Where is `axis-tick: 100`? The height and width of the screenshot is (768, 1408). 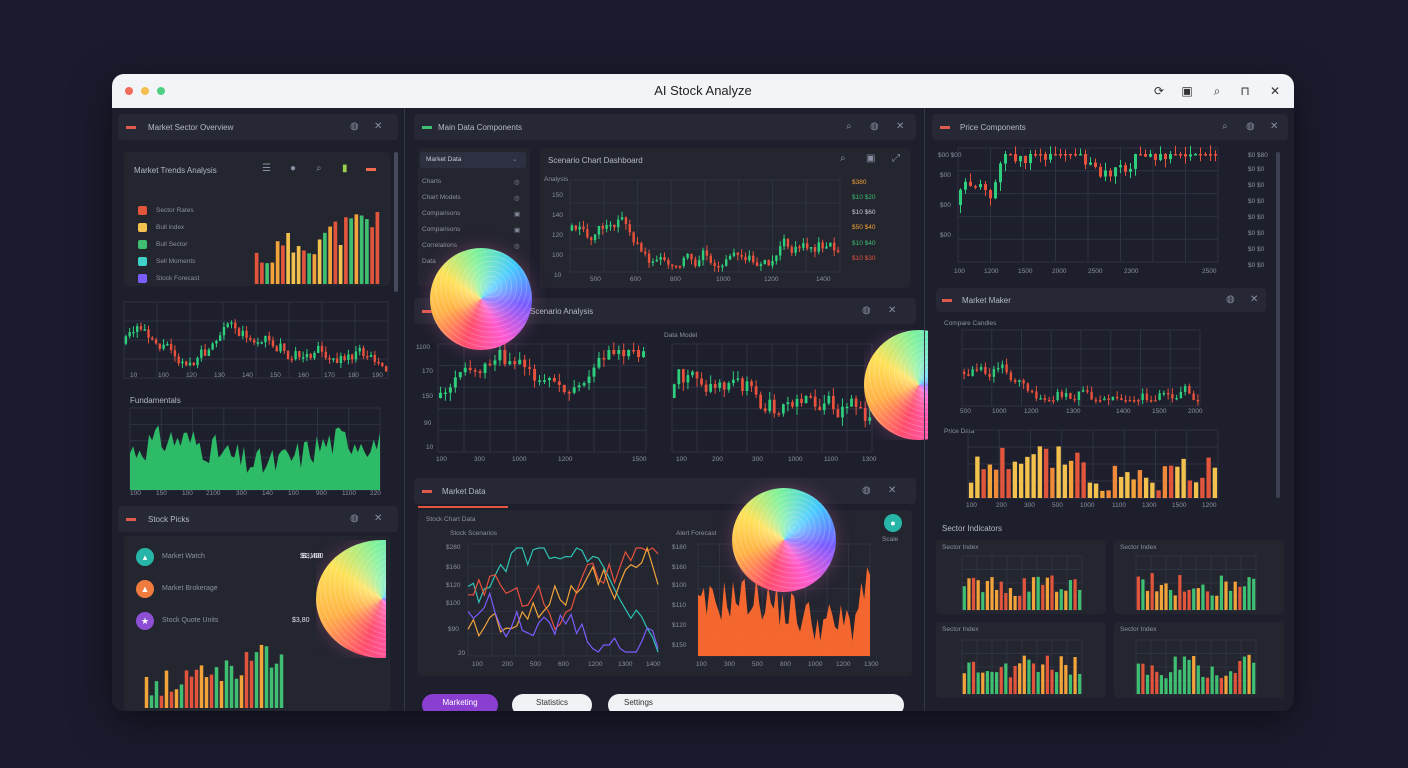
axis-tick: 100 is located at coordinates (971, 505).